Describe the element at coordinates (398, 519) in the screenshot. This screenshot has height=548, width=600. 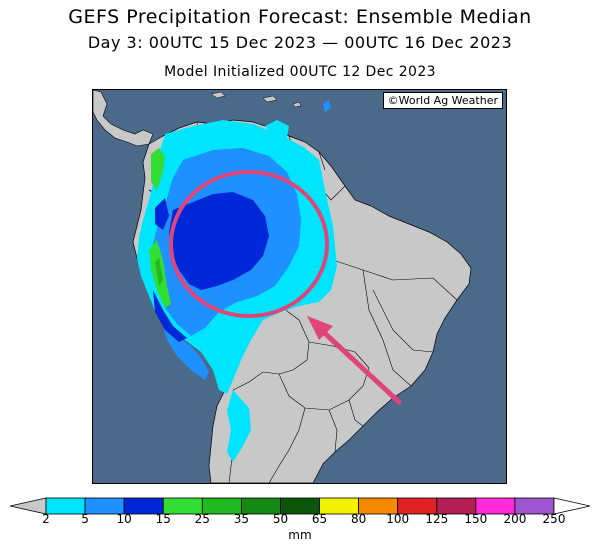
I see `colorbar-tick-label: 100` at that location.